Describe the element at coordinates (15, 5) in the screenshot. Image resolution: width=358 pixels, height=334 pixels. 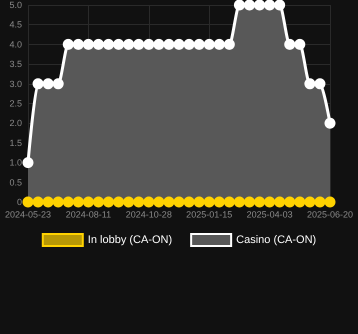
I see `y-tick-label: 5.0` at that location.